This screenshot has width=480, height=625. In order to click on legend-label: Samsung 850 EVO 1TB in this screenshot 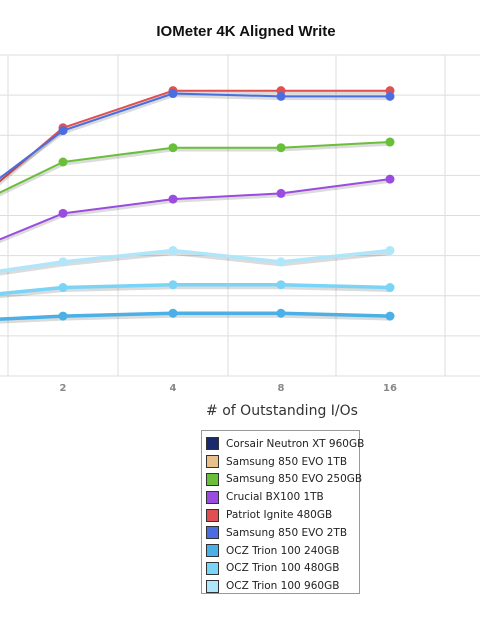, I will do `click(287, 461)`.